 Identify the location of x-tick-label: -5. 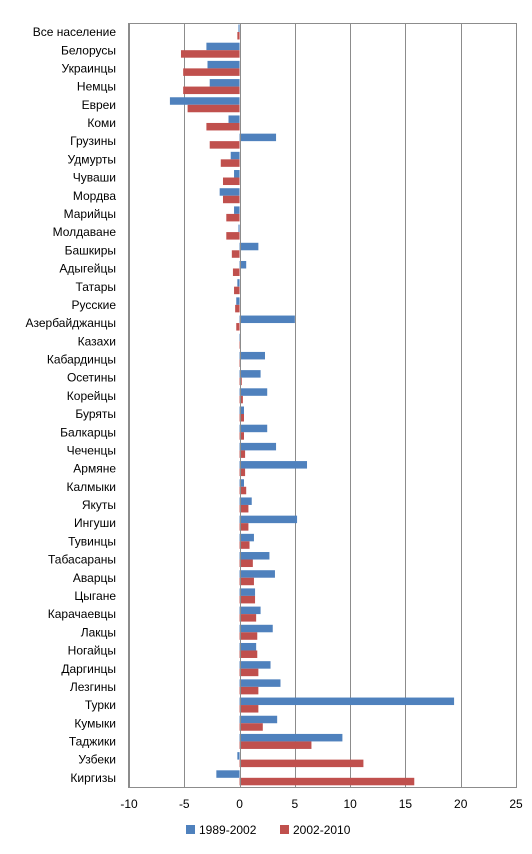
(184, 804).